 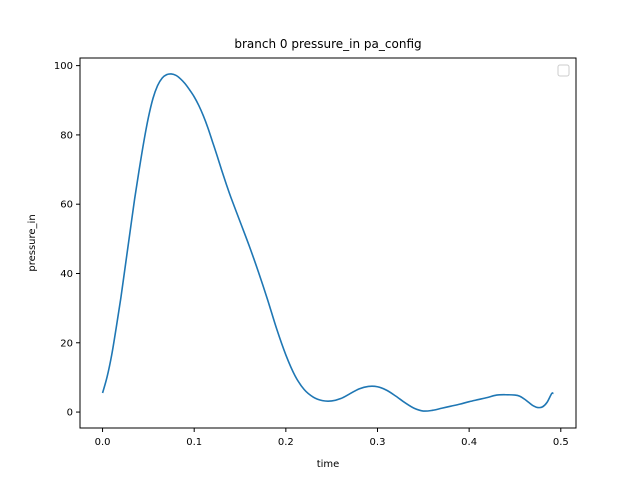 I want to click on y-tick-label: 60, so click(x=66, y=205).